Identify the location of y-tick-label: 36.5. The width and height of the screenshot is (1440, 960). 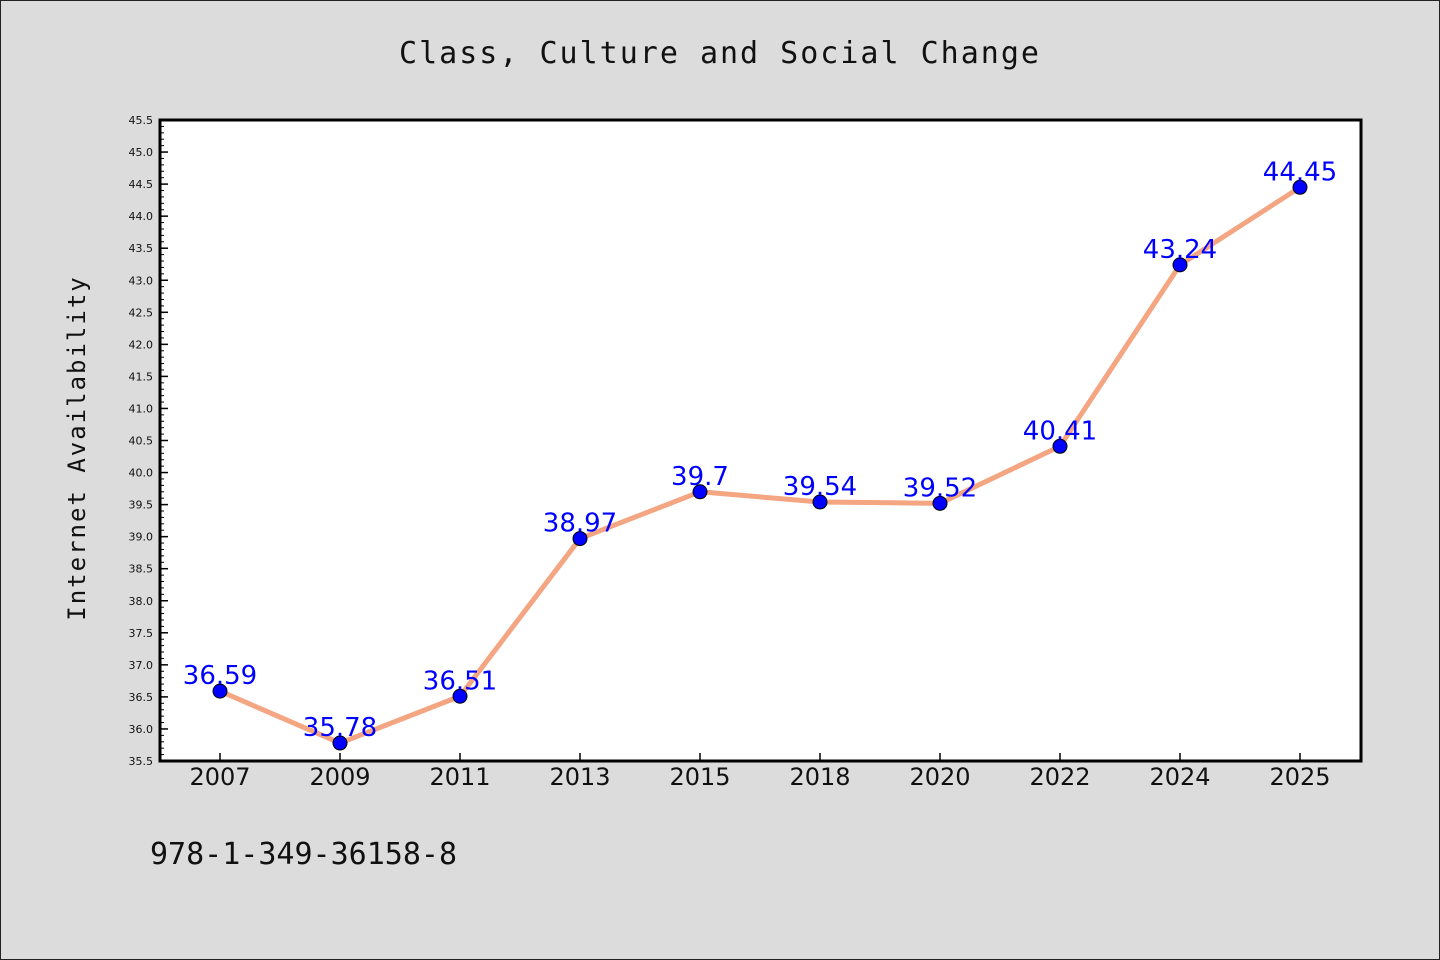
(141, 697).